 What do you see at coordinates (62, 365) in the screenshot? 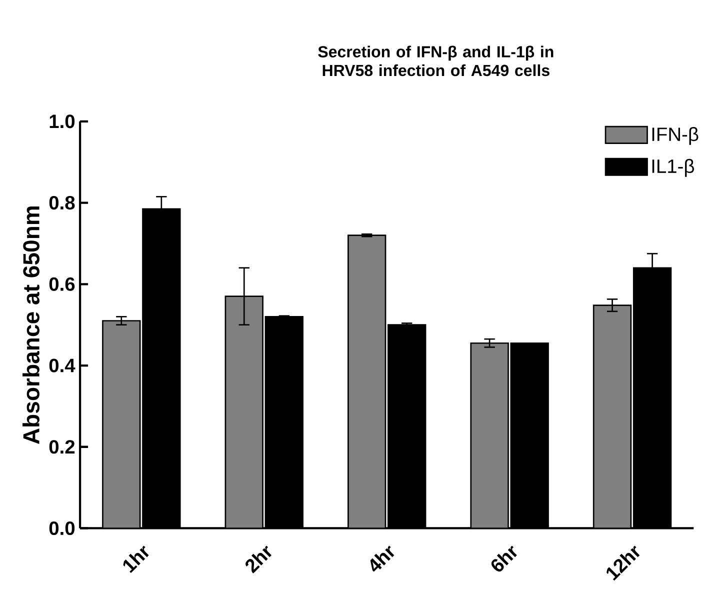
I see `y-tick-label: 0.4` at bounding box center [62, 365].